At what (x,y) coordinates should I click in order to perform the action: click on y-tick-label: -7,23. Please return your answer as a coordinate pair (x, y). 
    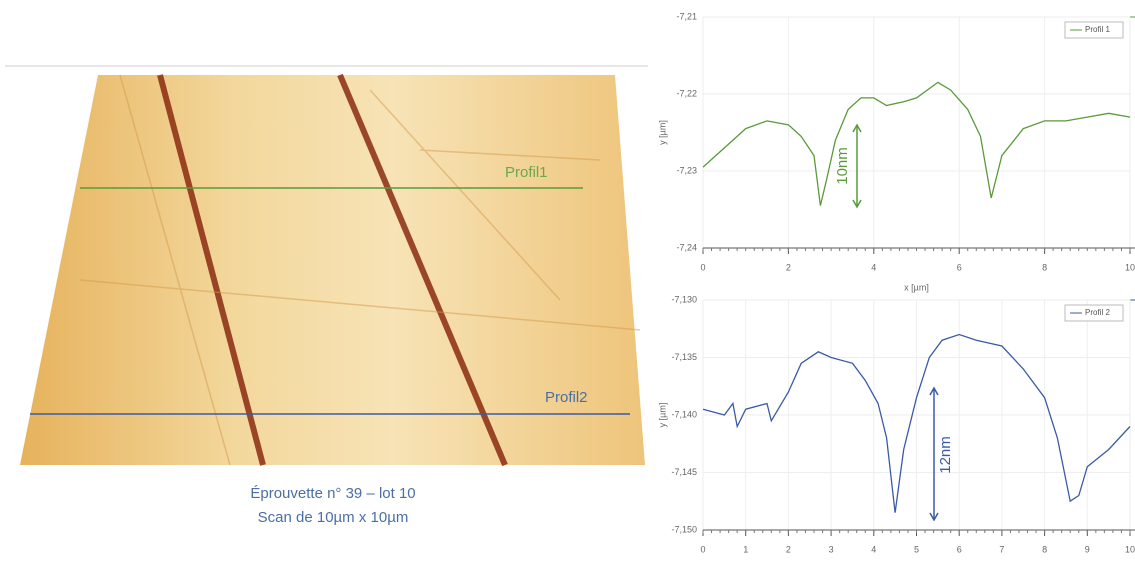
    Looking at the image, I should click on (686, 170).